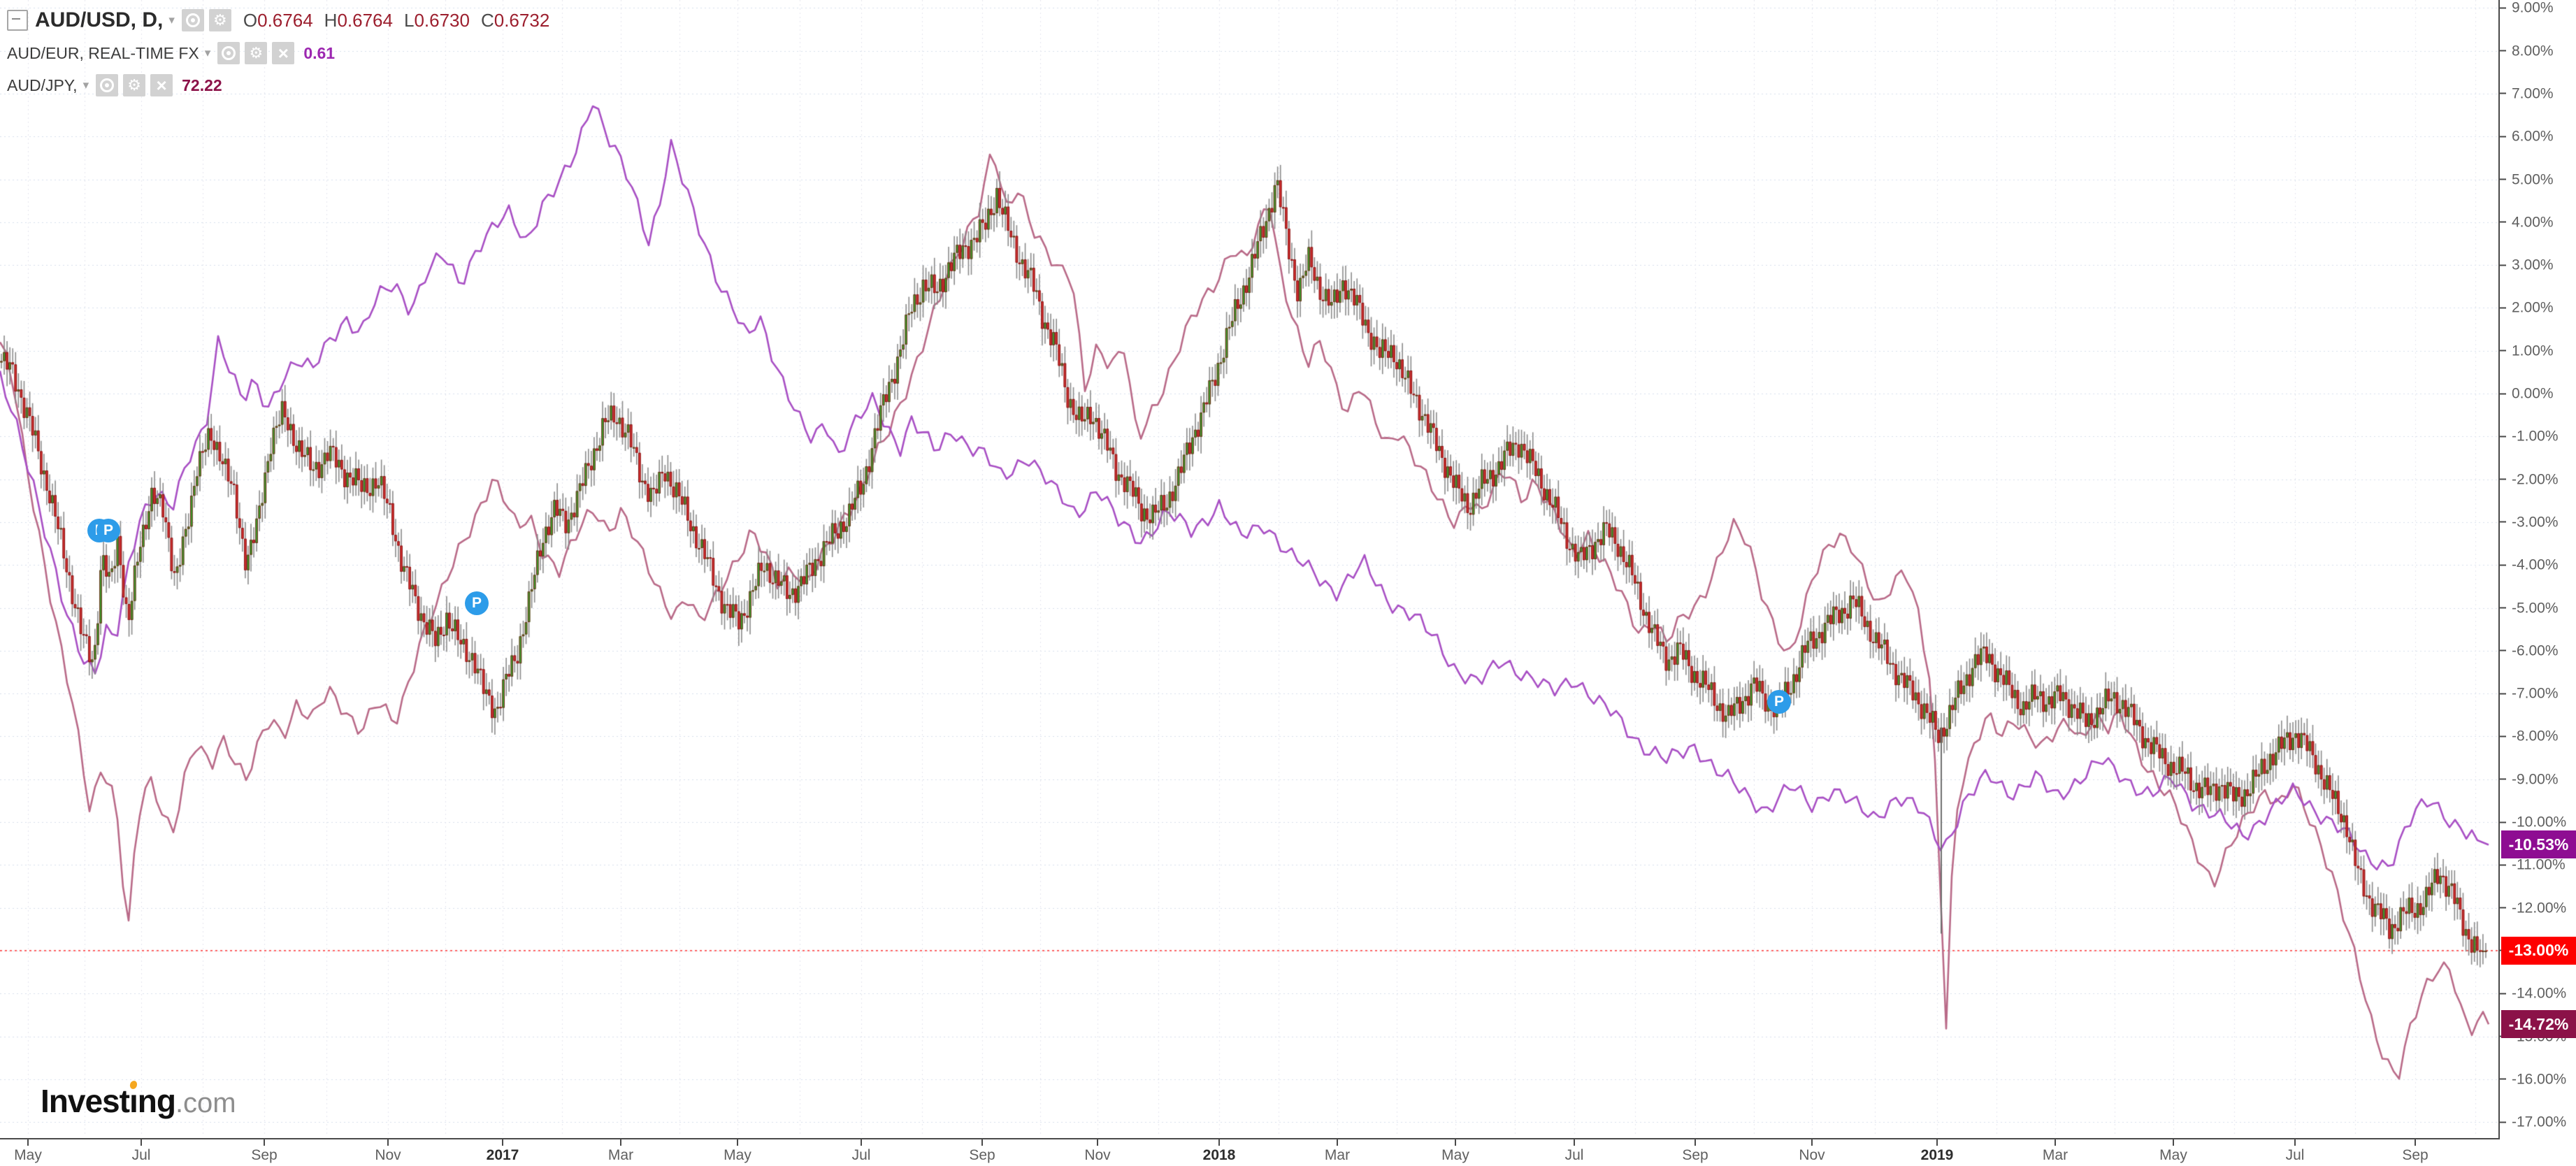  Describe the element at coordinates (2527, 265) in the screenshot. I see `y-axis-label: 3.00%` at that location.